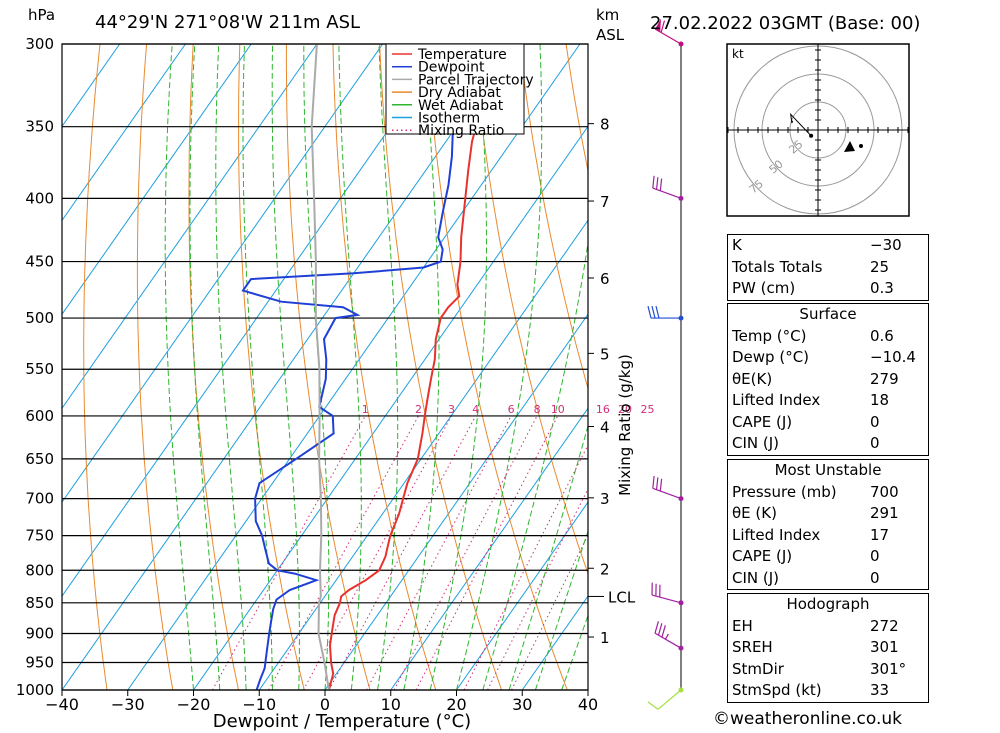 The image size is (1000, 733). Describe the element at coordinates (605, 125) in the screenshot. I see `km-tick-label: 8` at that location.